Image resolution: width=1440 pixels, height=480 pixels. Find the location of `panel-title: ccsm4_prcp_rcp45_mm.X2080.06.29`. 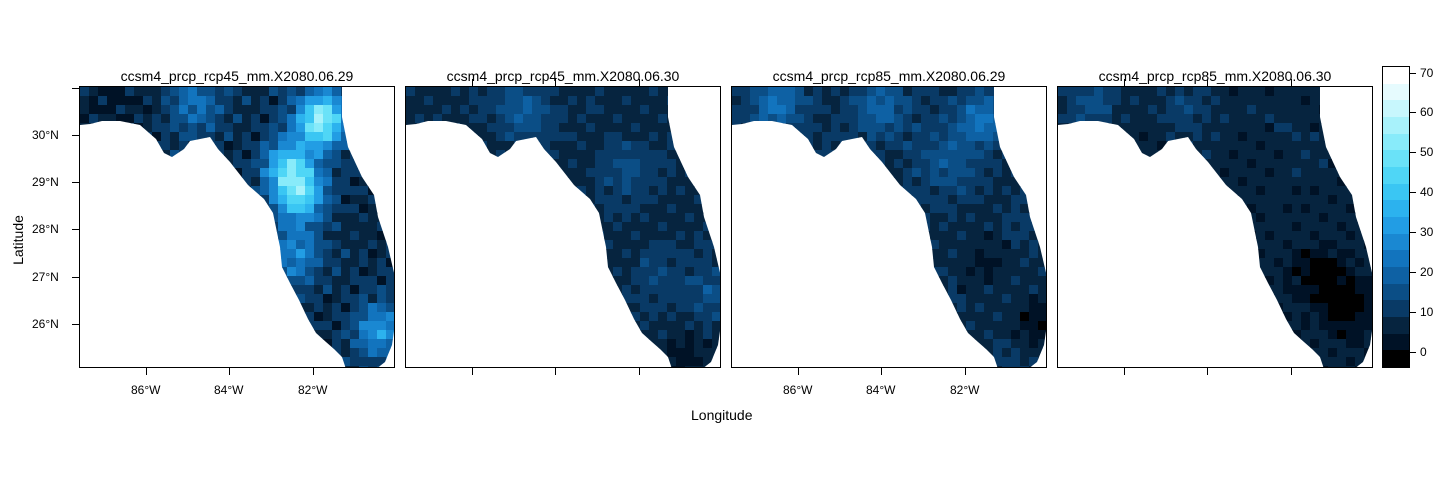

panel-title: ccsm4_prcp_rcp45_mm.X2080.06.29 is located at coordinates (237, 76).